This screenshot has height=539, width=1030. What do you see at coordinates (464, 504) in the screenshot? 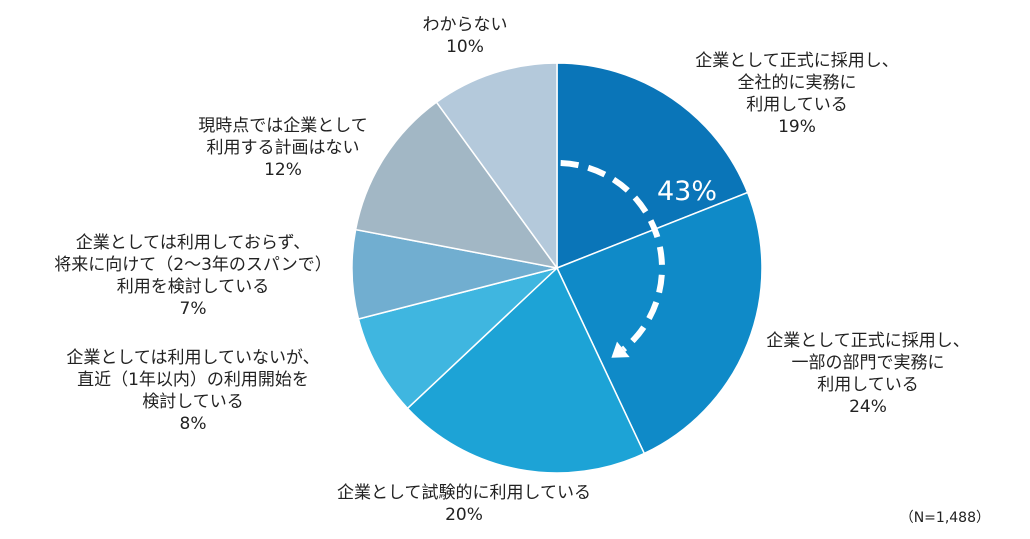
I see `slice-label-3: 企業として試験的に利用している 20%` at bounding box center [464, 504].